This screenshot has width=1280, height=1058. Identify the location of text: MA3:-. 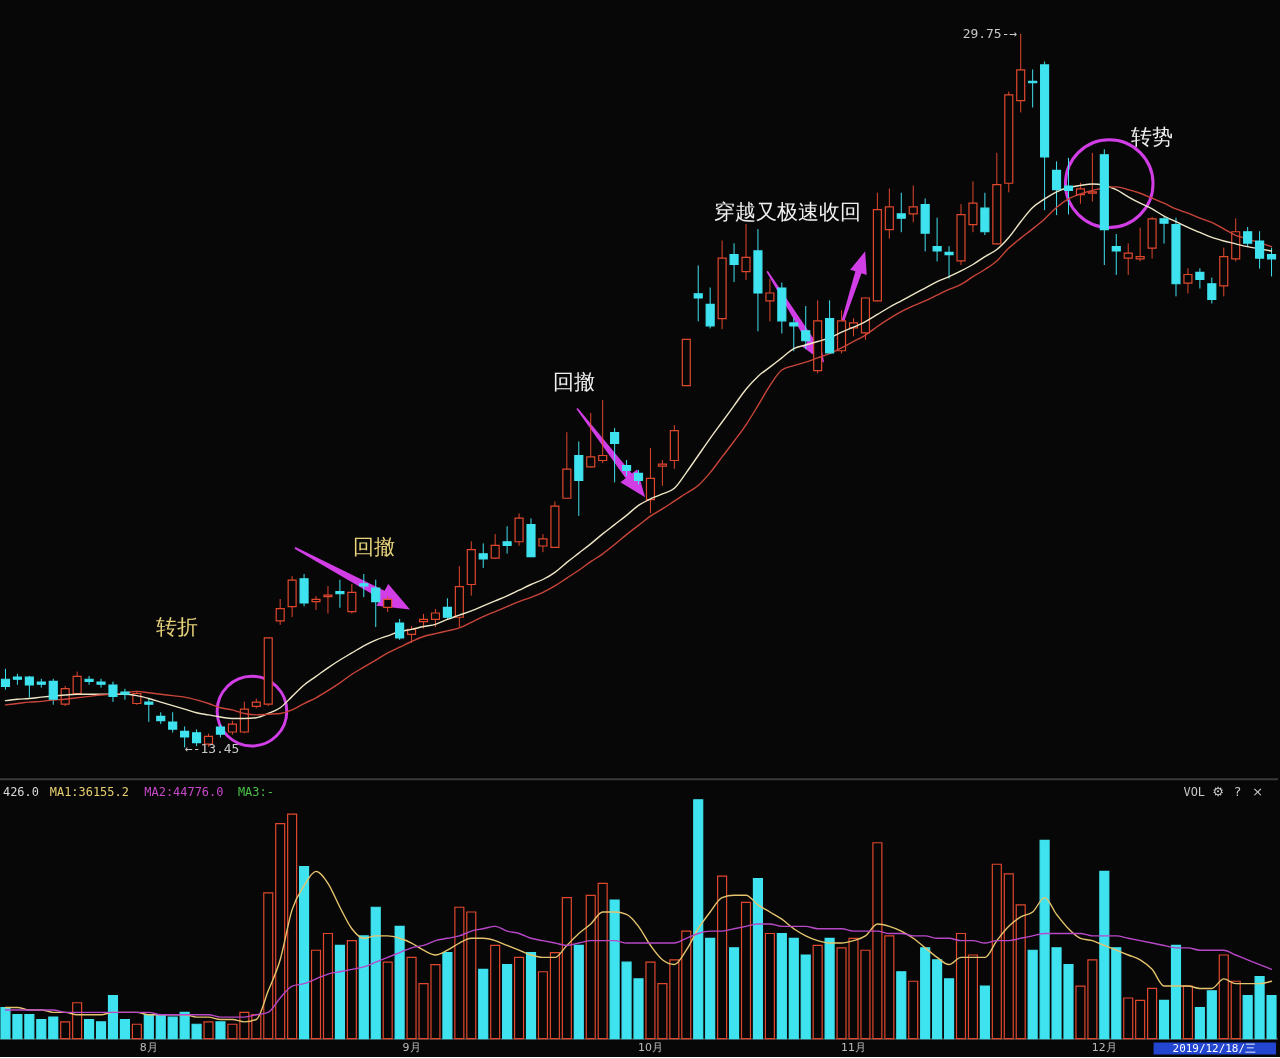
(255, 791).